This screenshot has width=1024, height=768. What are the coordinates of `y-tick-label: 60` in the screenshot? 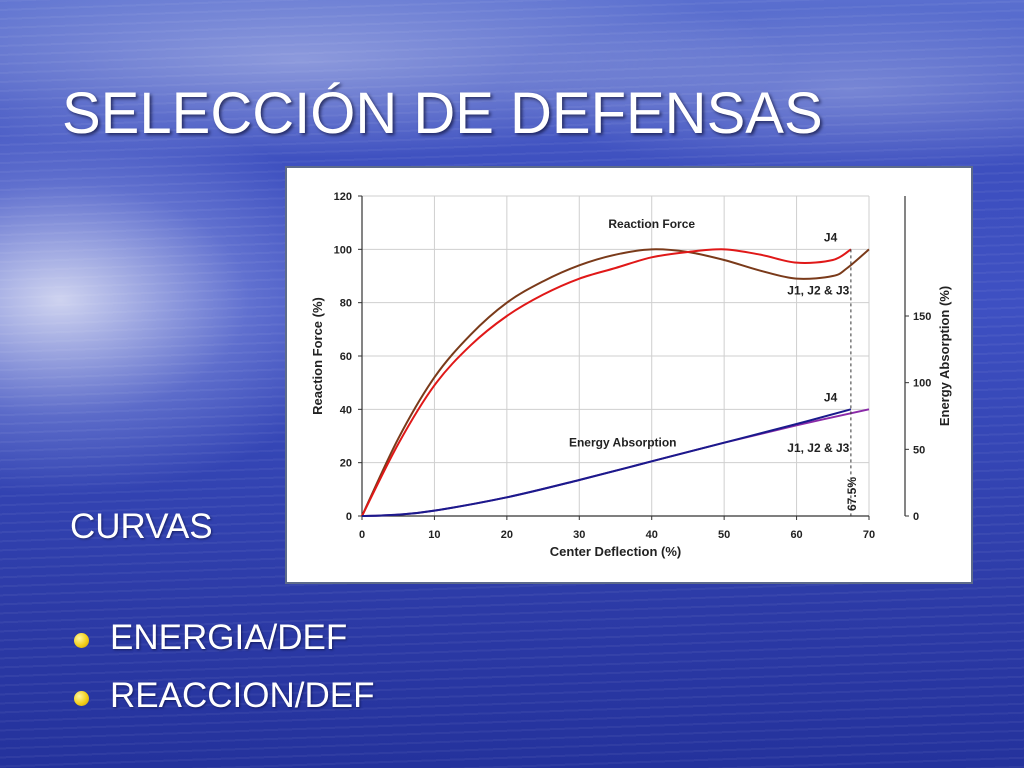 It's located at (346, 357).